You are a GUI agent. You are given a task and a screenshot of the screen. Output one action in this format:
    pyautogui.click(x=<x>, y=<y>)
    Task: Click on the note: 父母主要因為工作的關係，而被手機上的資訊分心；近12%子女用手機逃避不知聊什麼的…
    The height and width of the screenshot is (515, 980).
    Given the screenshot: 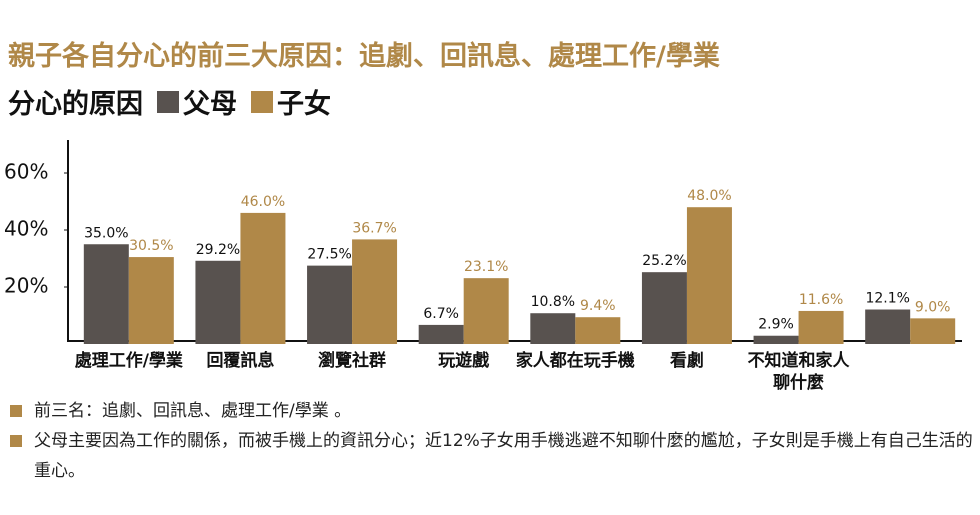 What is the action you would take?
    pyautogui.click(x=490, y=456)
    